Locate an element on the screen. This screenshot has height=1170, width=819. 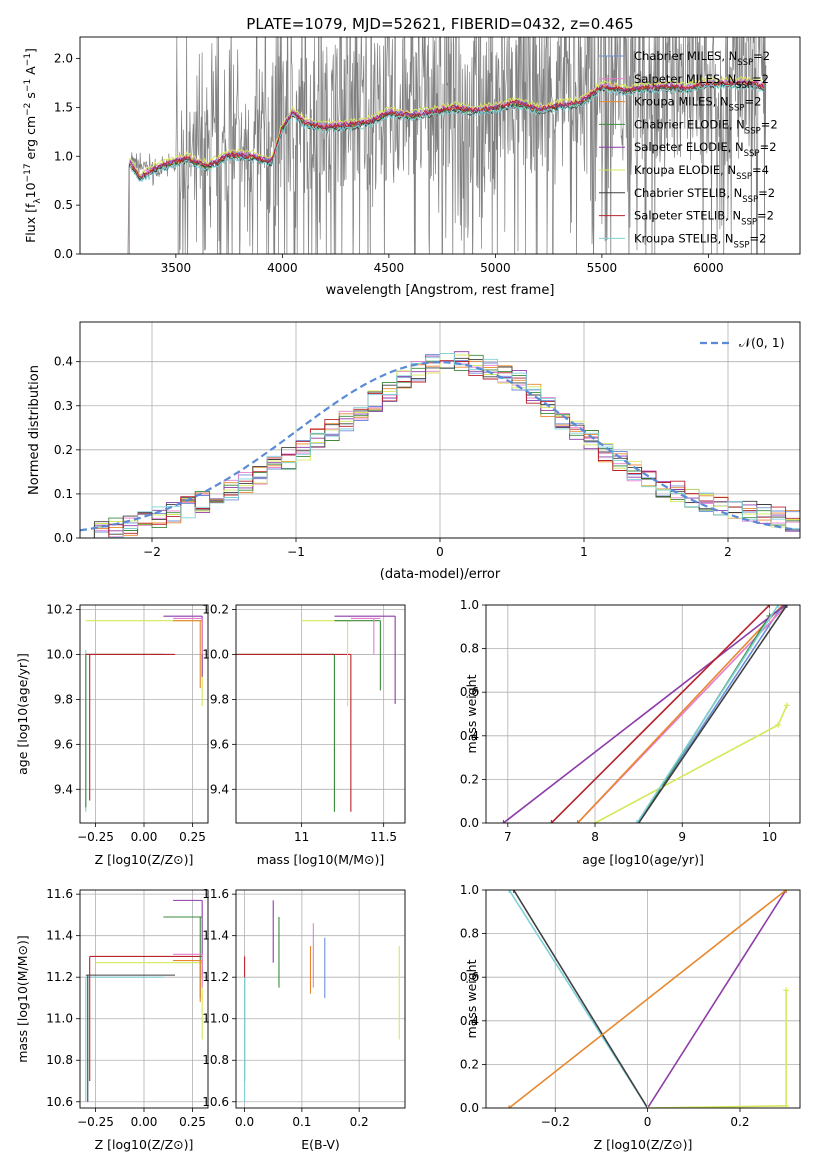
legend-label-3: Kroupa MILES, NSSP=2 is located at coordinates (697, 104).